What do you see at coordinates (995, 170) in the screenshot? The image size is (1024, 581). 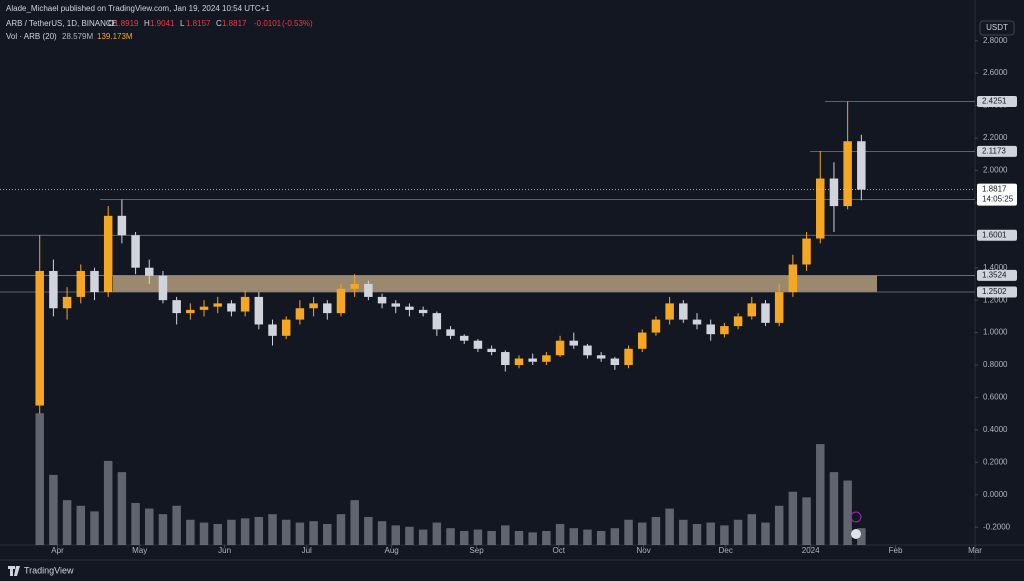 I see `y-tick-label: 2.0000` at bounding box center [995, 170].